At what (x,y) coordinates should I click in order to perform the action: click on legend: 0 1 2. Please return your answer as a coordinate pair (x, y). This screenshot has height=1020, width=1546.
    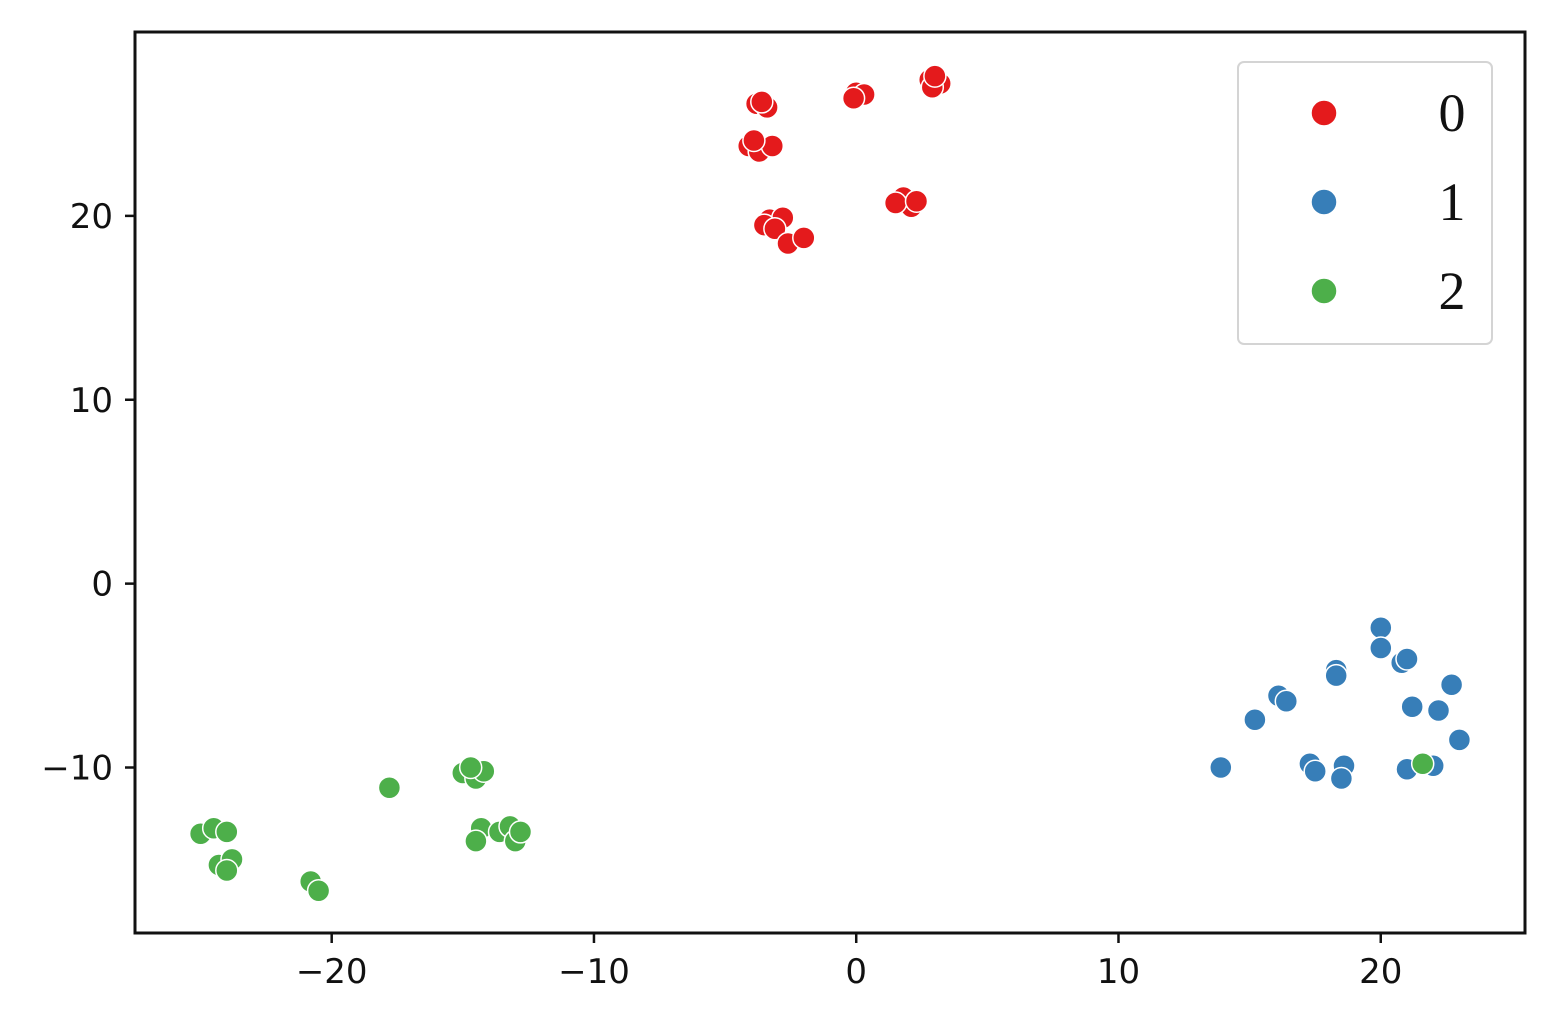
    Looking at the image, I should click on (1365, 203).